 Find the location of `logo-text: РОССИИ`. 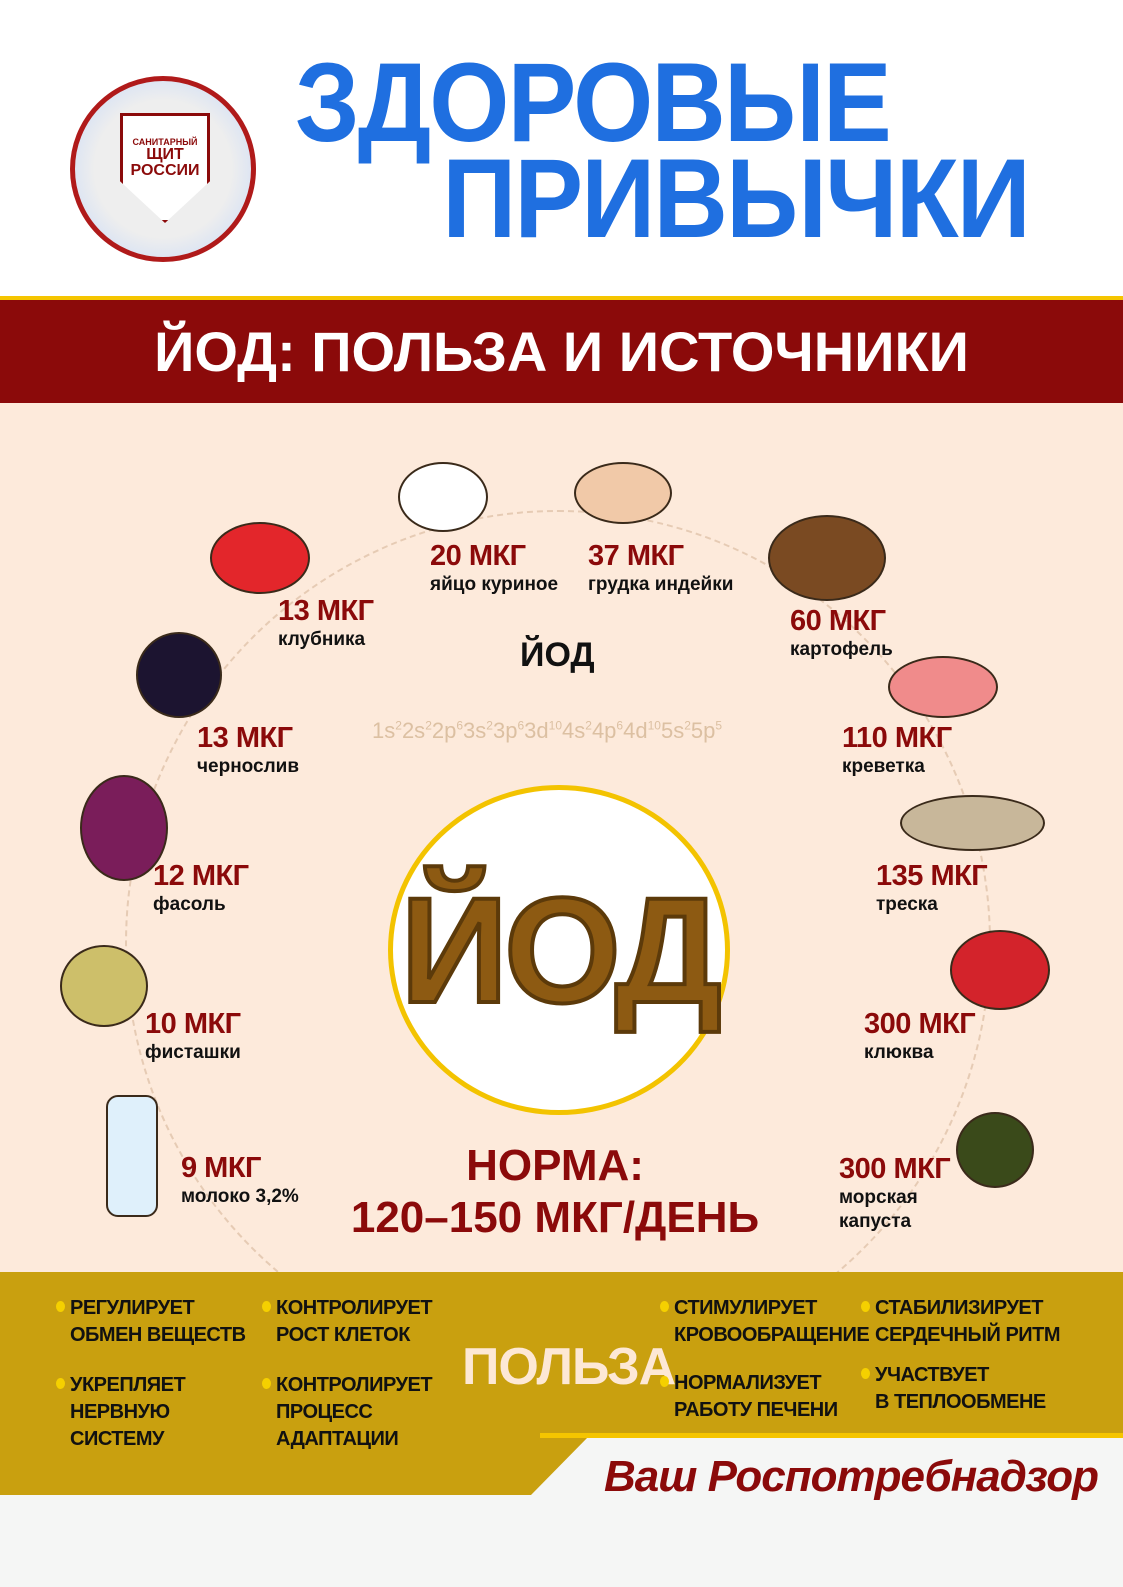

logo-text: РОССИИ is located at coordinates (165, 170).